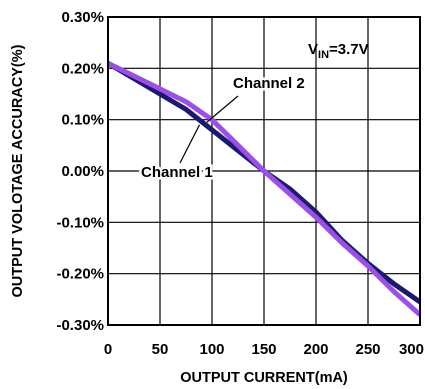 This screenshot has width=425, height=389. I want to click on x-tick-labels: 0 50 100 150 200 250 300, so click(264, 349).